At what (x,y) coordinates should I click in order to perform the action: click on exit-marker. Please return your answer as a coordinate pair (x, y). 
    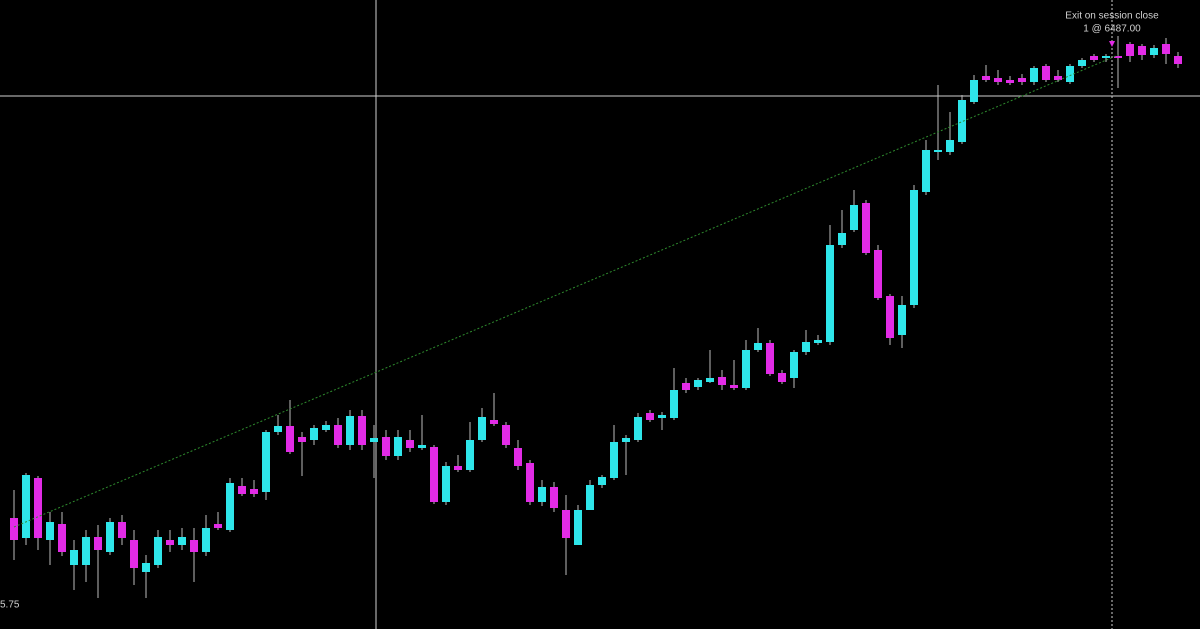
    Looking at the image, I should click on (1112, 44).